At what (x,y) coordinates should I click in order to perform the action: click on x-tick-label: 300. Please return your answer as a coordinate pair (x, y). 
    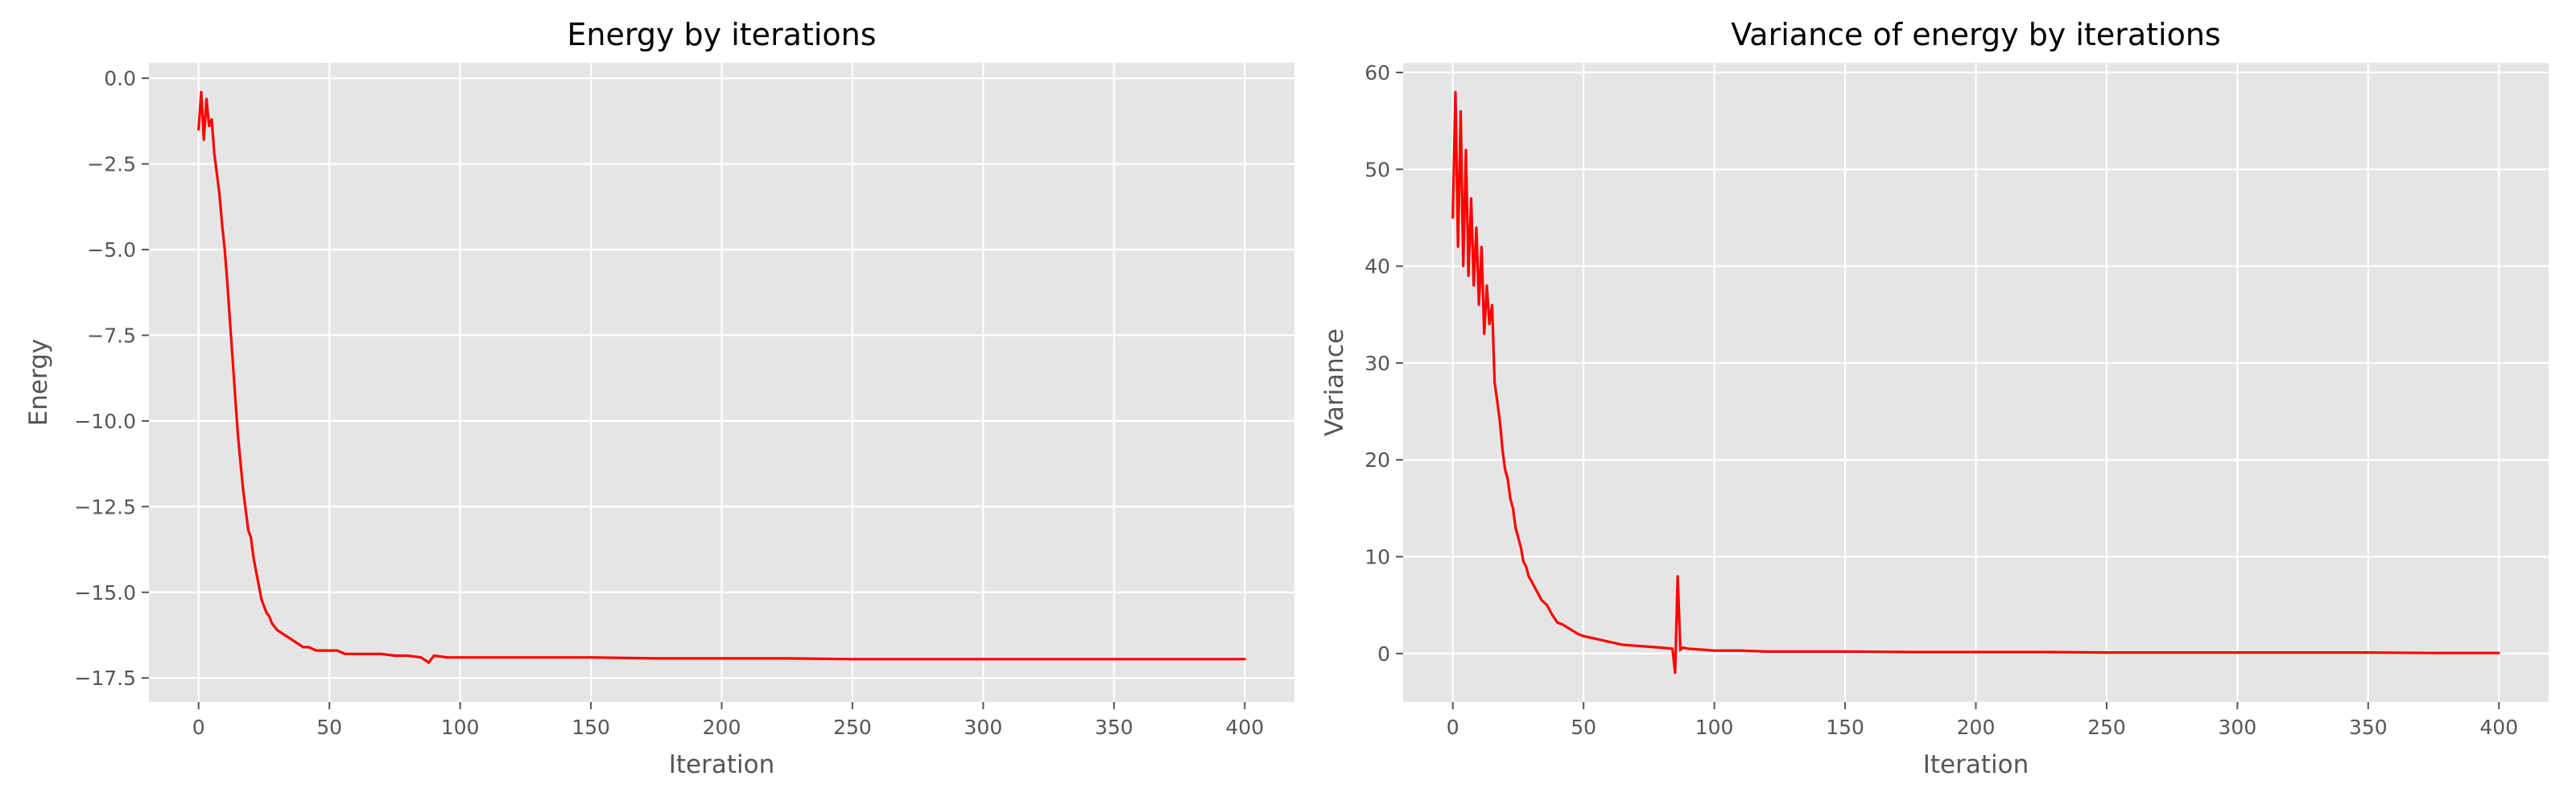
    Looking at the image, I should click on (2238, 727).